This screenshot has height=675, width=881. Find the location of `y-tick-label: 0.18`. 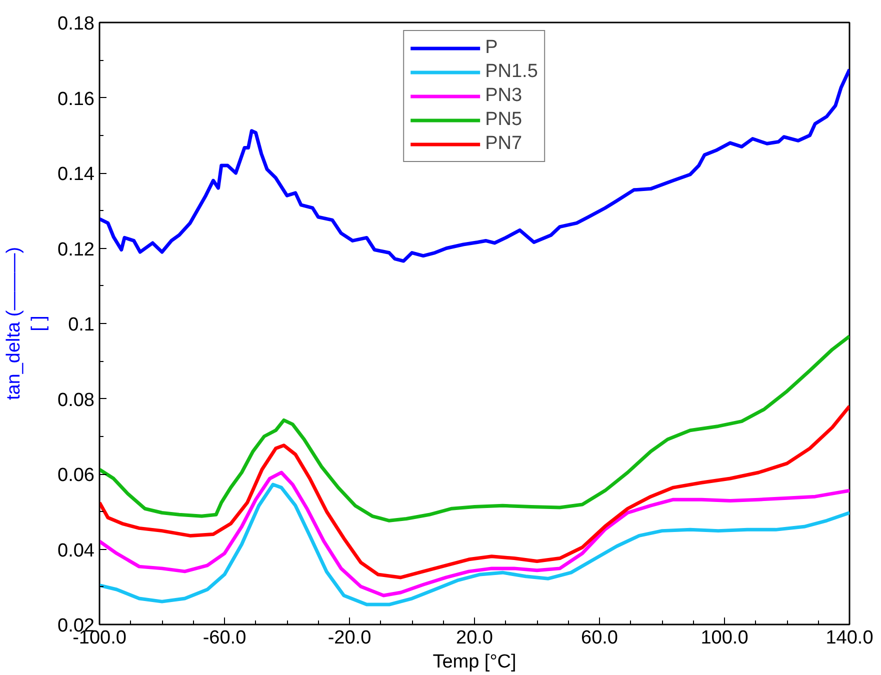

y-tick-label: 0.18 is located at coordinates (76, 24).